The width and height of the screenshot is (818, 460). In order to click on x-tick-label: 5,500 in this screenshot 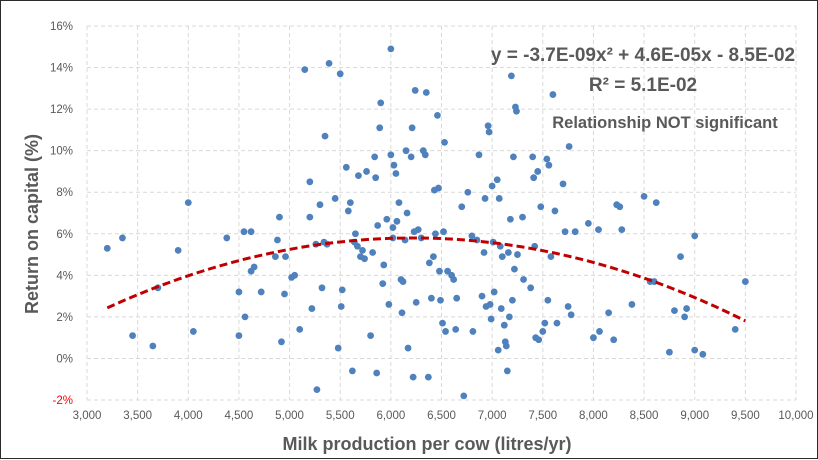, I will do `click(340, 416)`.